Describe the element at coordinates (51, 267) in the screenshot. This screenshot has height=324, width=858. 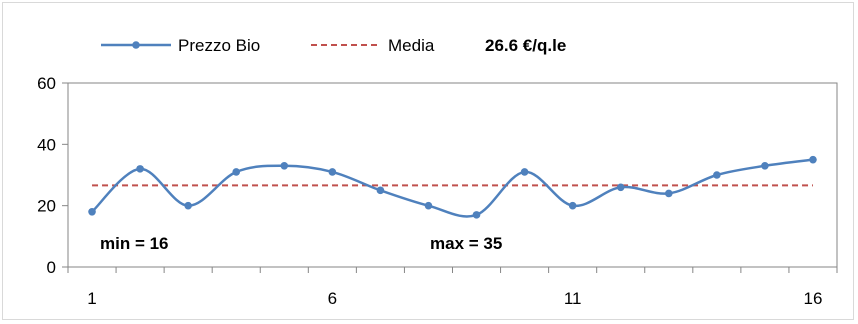
I see `y-tick-label: 0` at that location.